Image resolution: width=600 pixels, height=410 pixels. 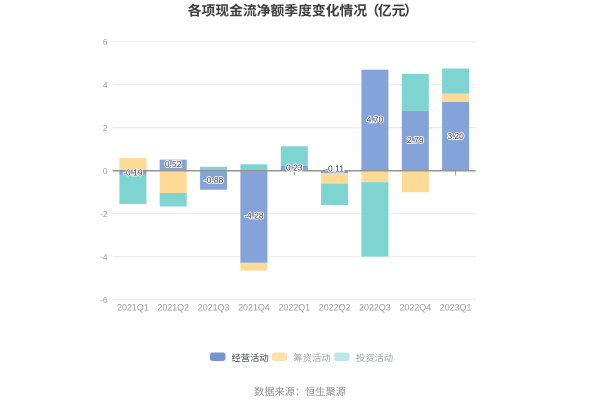 I want to click on svg-text: 2022Q2, so click(x=335, y=307).